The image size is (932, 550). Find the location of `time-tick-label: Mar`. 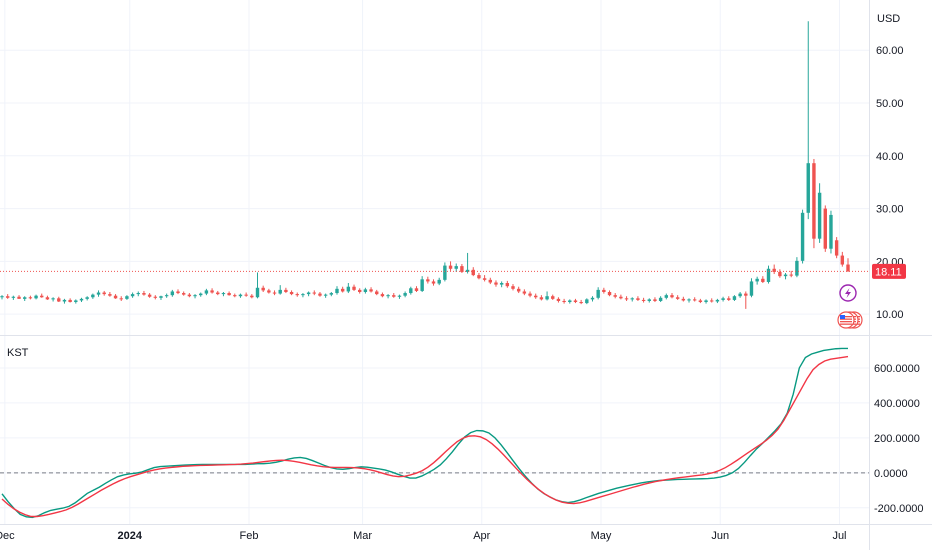

time-tick-label: Mar is located at coordinates (362, 536).